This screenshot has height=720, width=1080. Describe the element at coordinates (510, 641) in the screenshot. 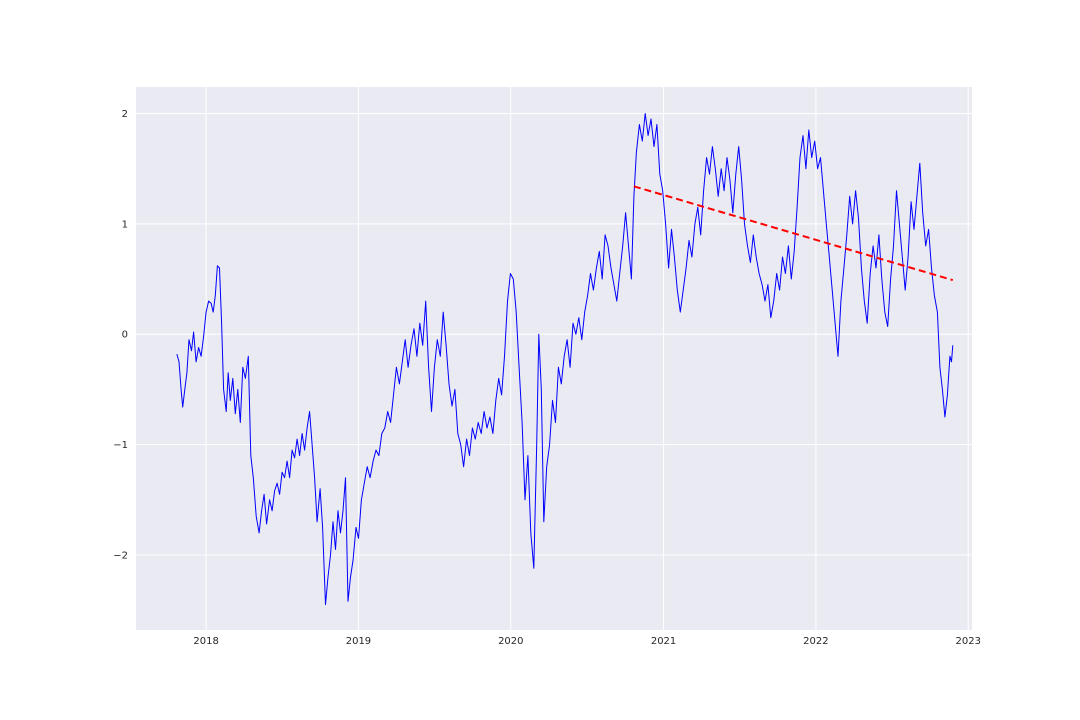

I see `x-tick-label: 2020` at that location.